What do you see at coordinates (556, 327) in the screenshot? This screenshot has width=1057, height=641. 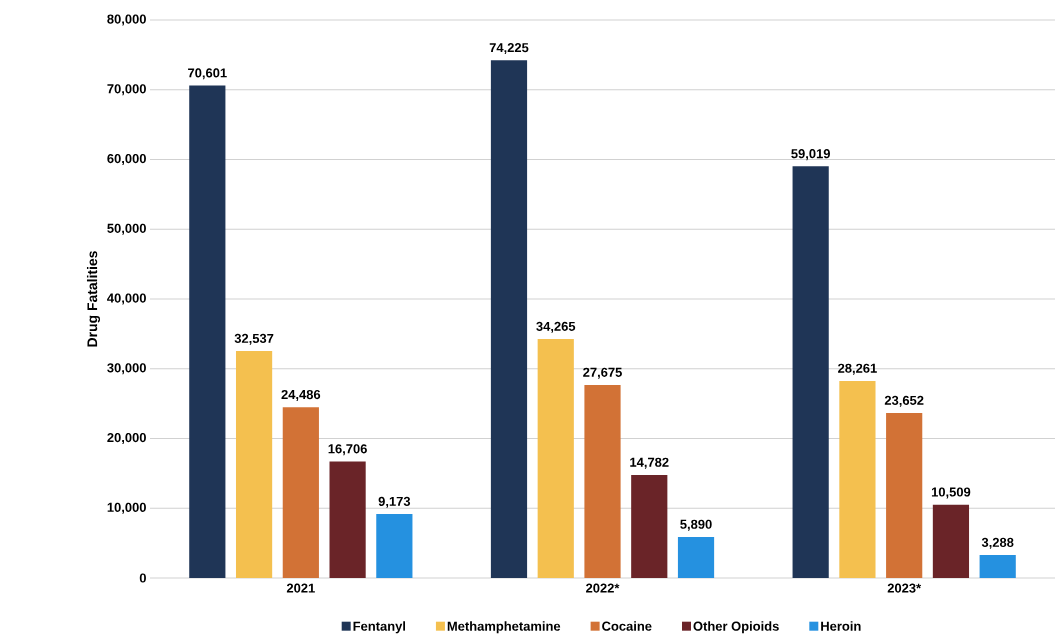 I see `data-label: 34,265` at bounding box center [556, 327].